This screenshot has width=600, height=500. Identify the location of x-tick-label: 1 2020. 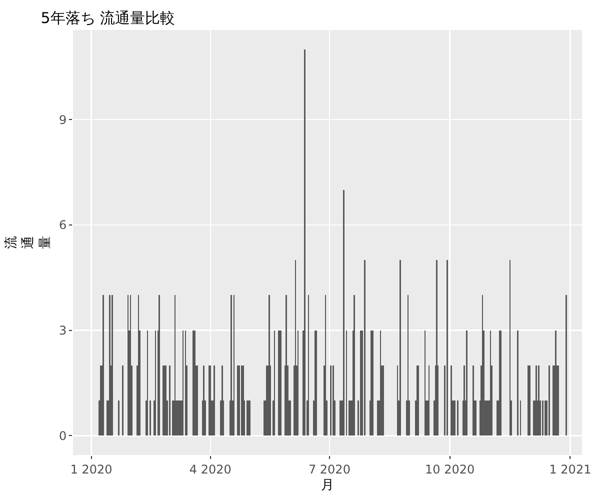
(91, 469).